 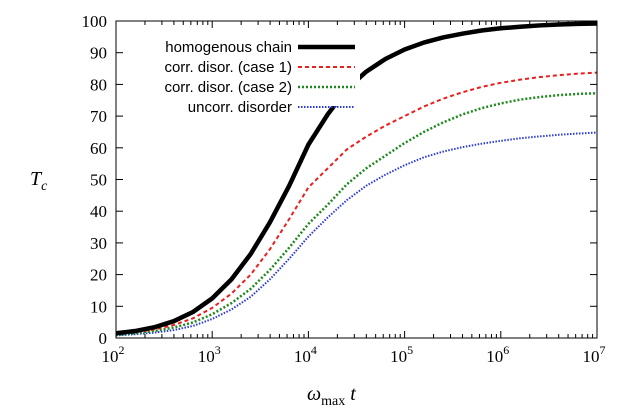 What do you see at coordinates (353, 394) in the screenshot?
I see `x-axis-label-variable: t` at bounding box center [353, 394].